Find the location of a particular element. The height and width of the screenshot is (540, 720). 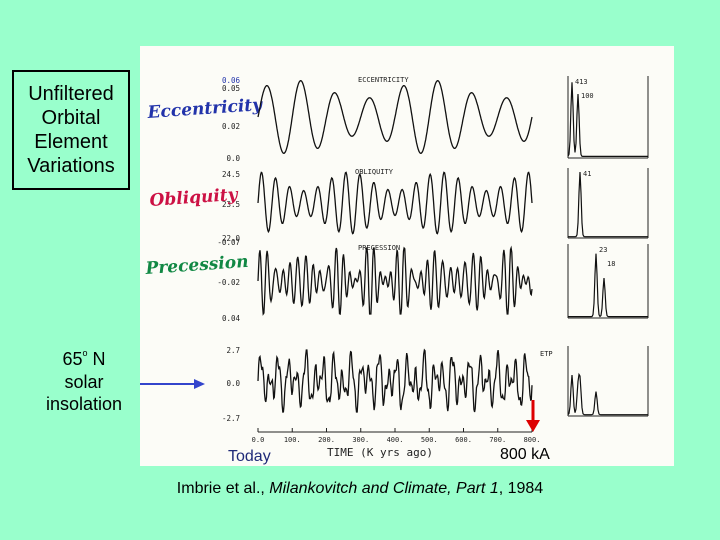

citation-title: Milankovitch and Climate, Part 1 is located at coordinates (384, 488).